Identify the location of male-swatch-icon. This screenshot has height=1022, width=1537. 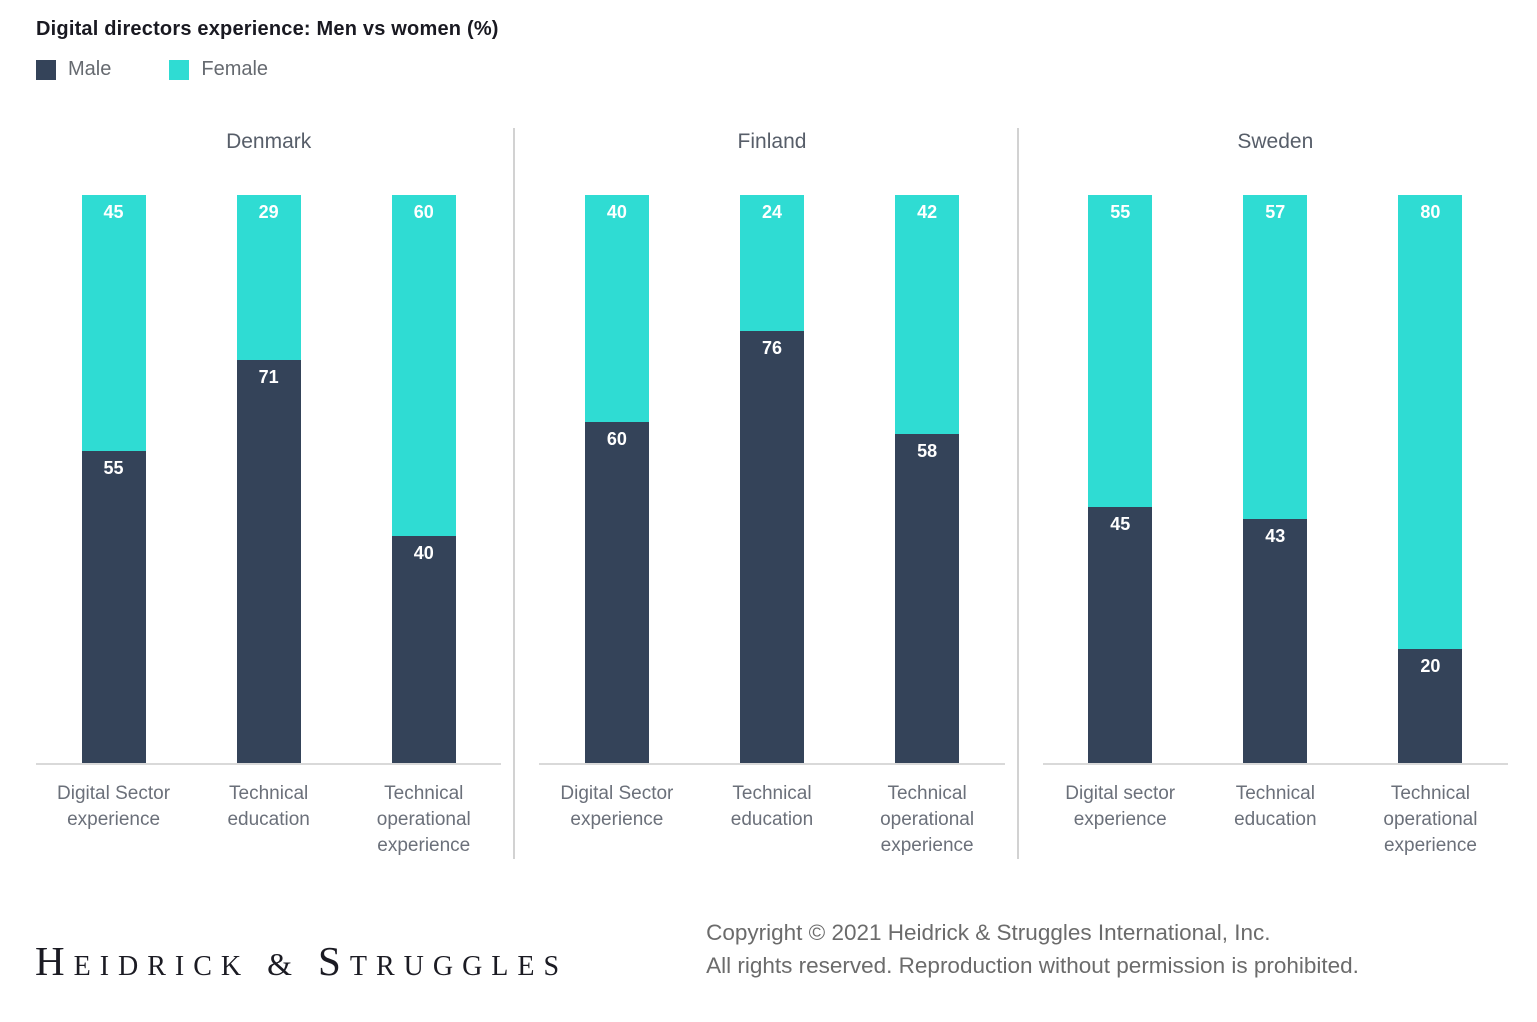
(46, 69).